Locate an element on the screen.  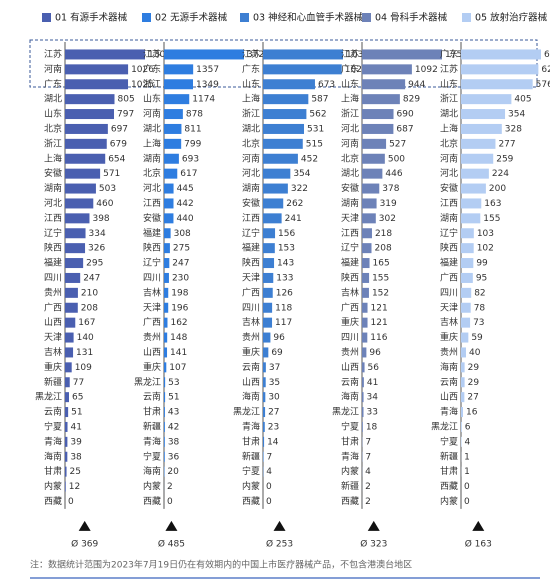
value-label: 503 is located at coordinates (107, 189).